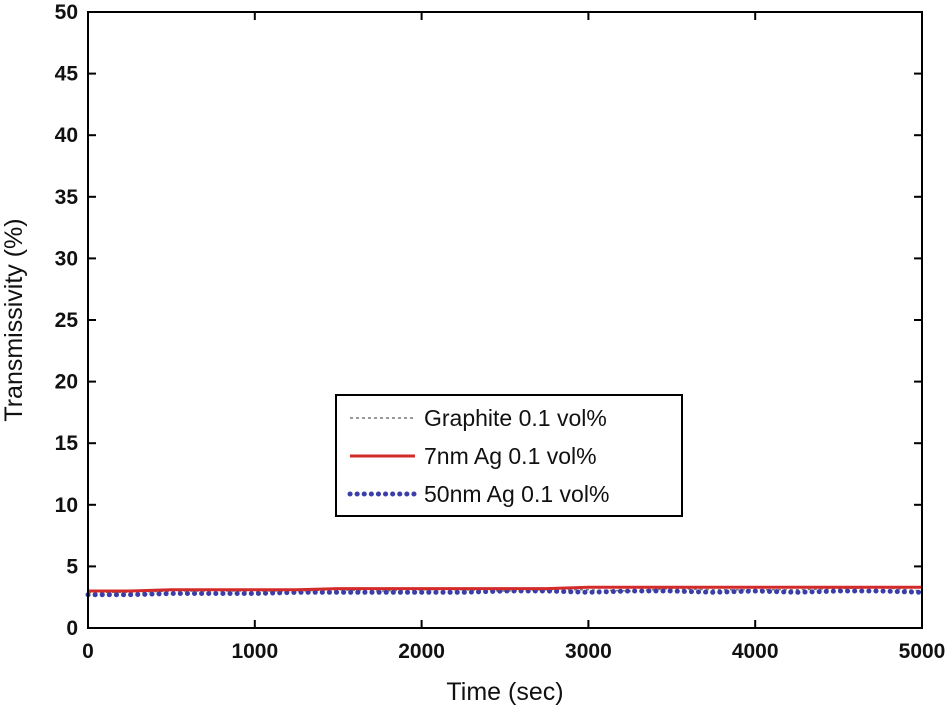  I want to click on y-tick-label: 20, so click(66, 382).